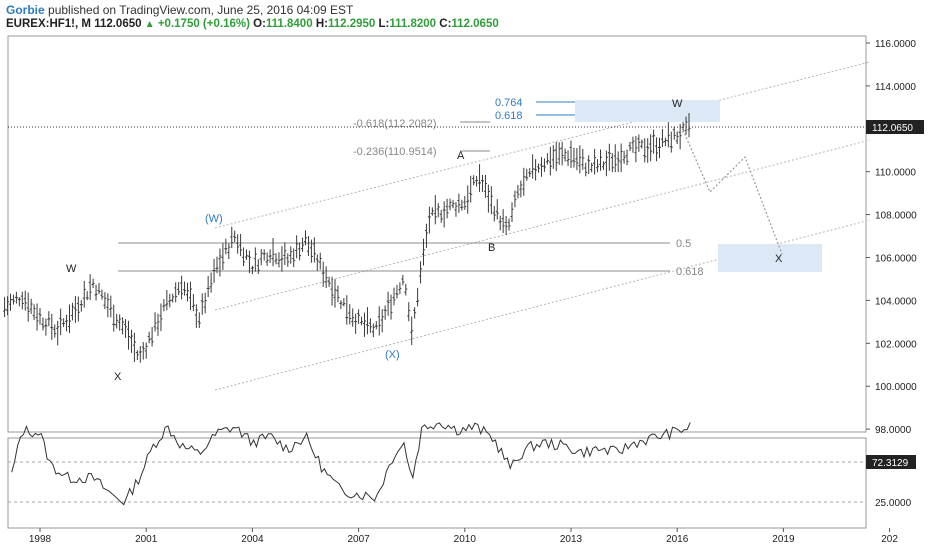  Describe the element at coordinates (647, 111) in the screenshot. I see `target-zone-upper` at that location.